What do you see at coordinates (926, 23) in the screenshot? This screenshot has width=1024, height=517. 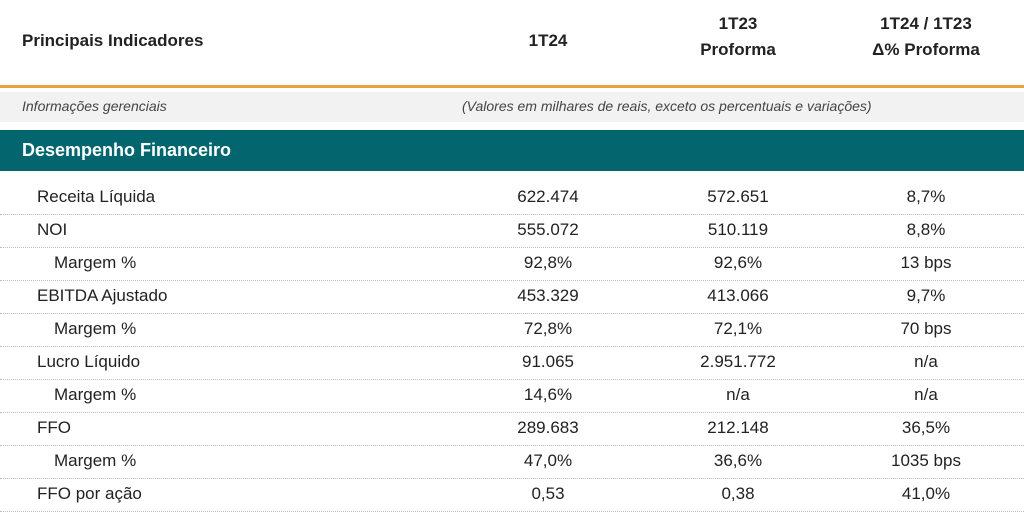 I see `column-header-line: 1T24 / 1T23` at bounding box center [926, 23].